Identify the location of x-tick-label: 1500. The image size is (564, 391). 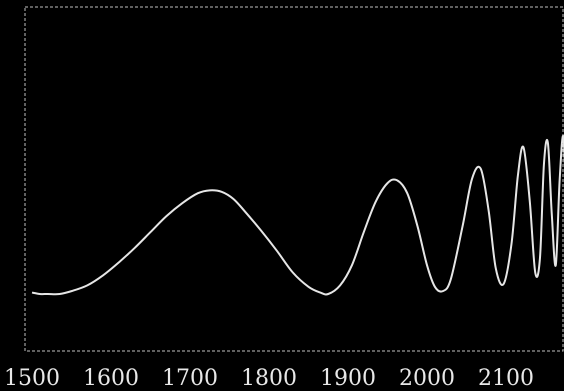
(32, 378).